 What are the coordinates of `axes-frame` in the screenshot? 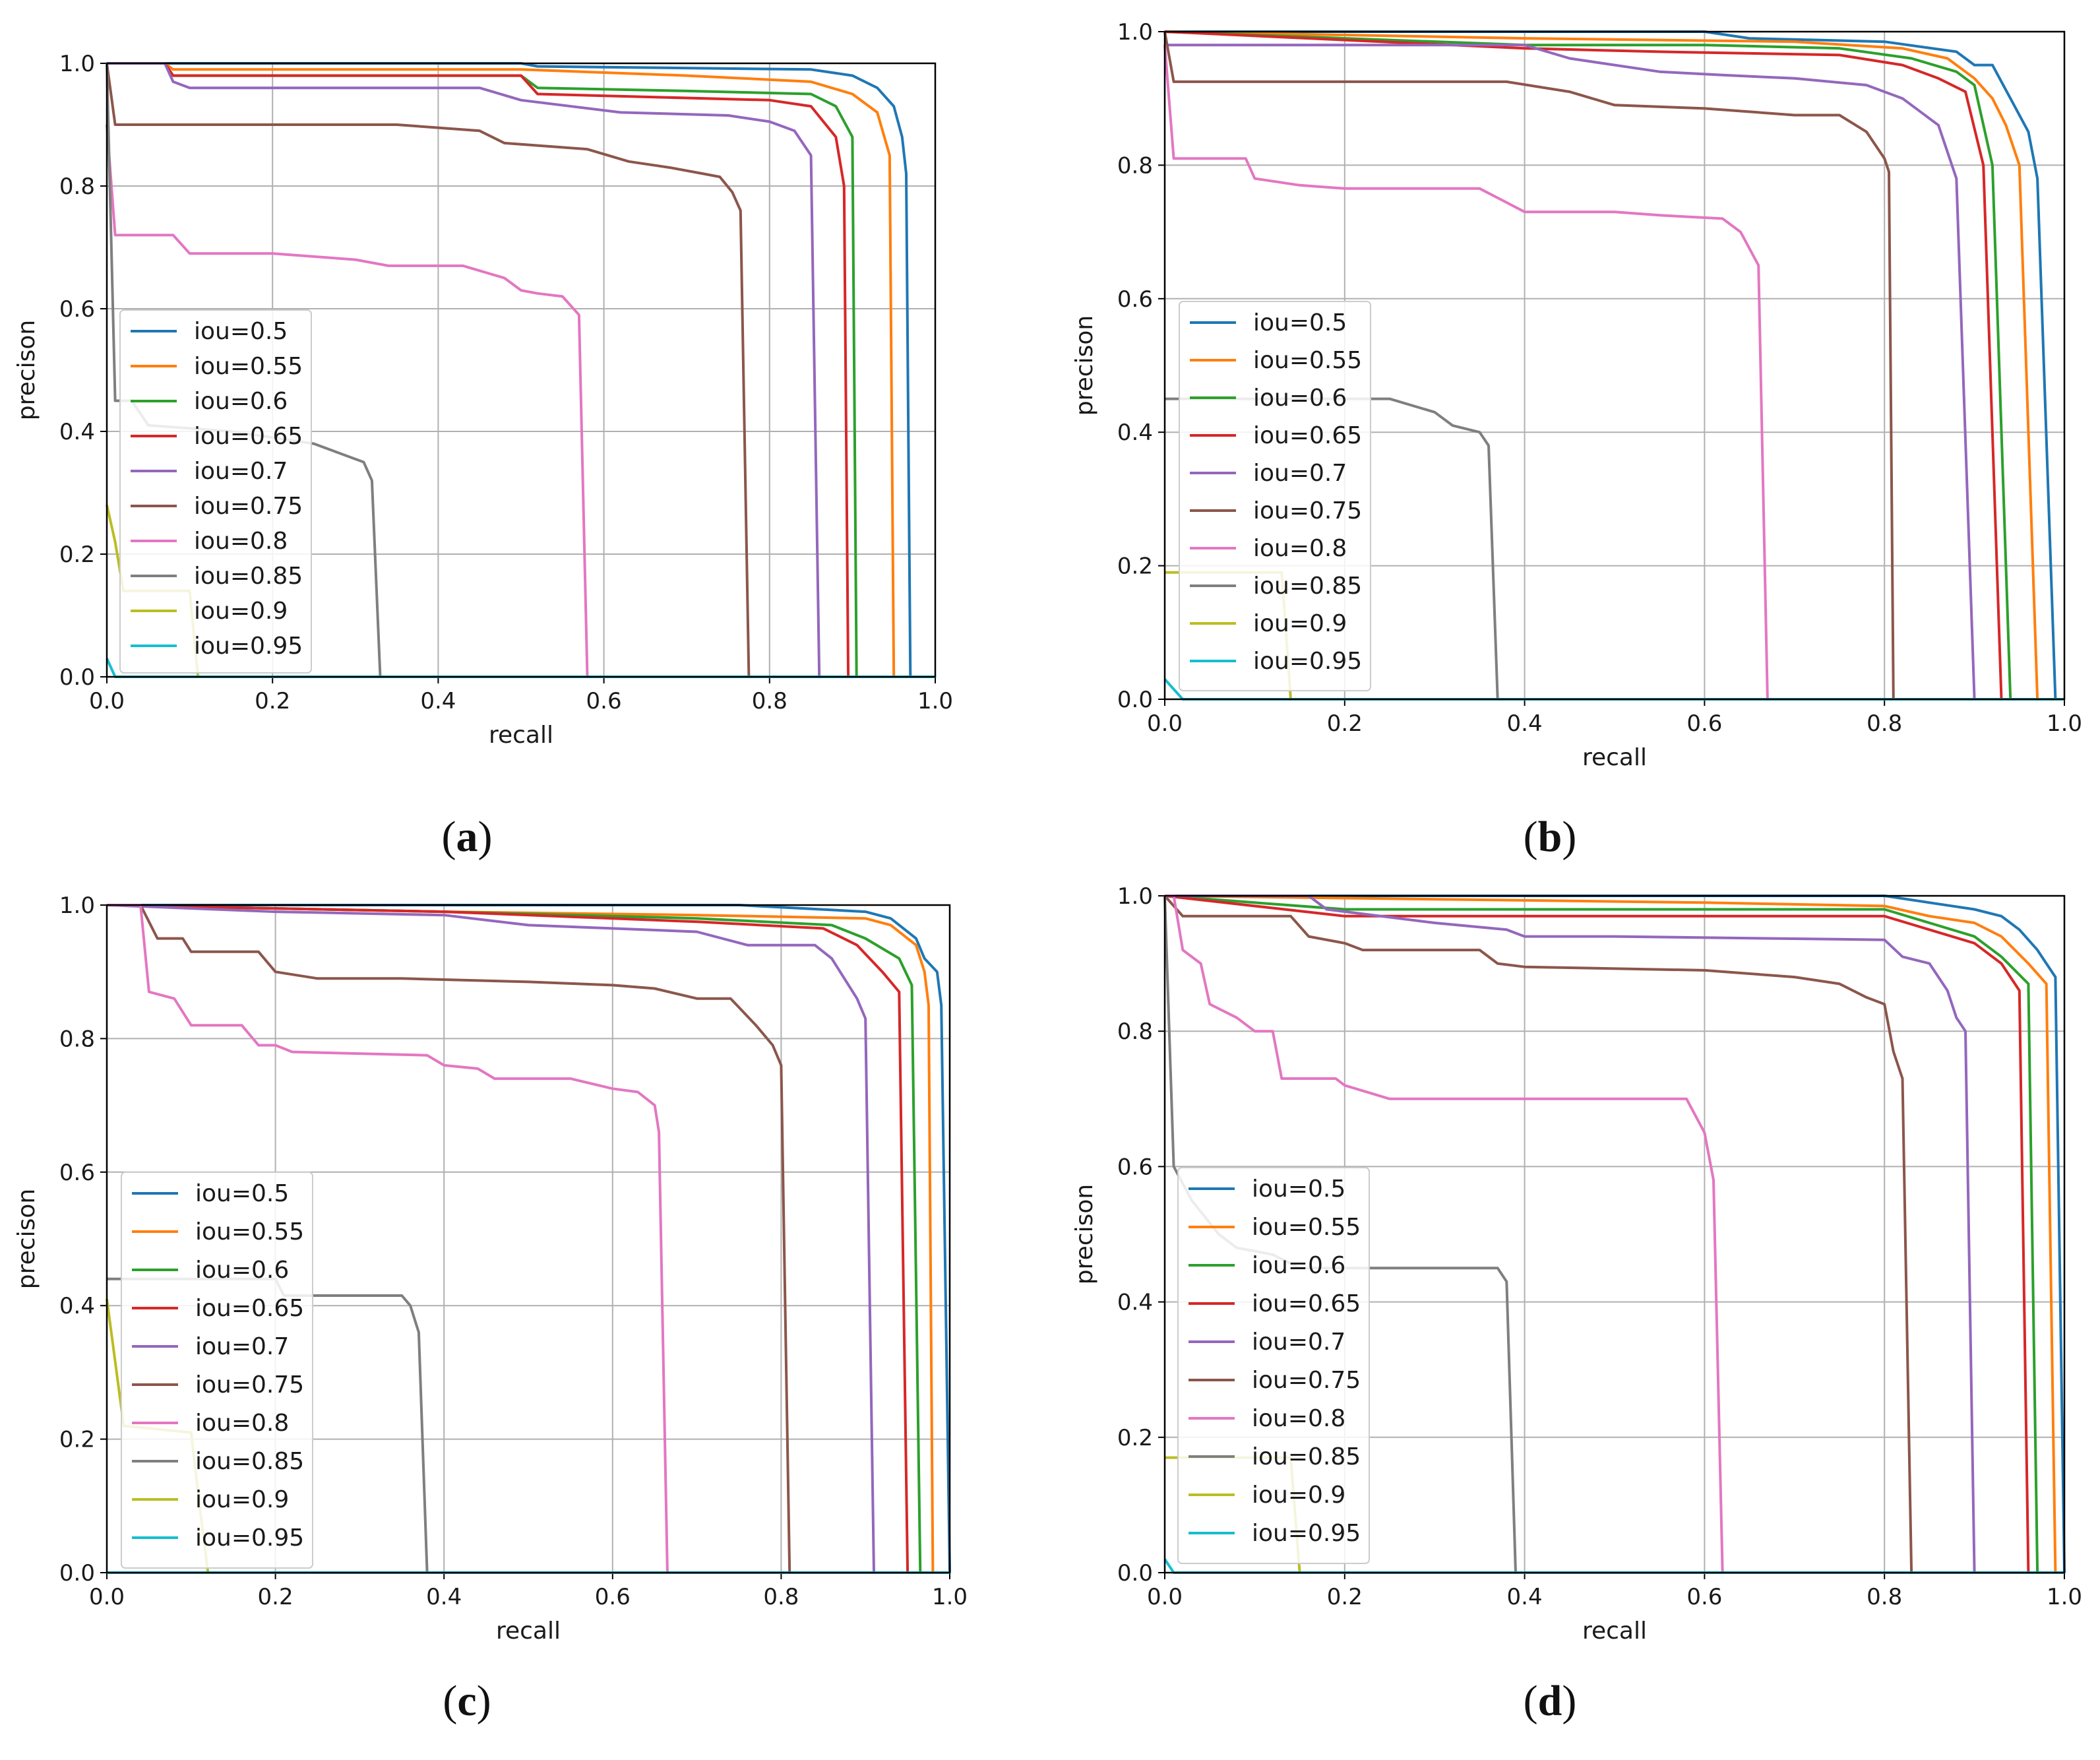 It's located at (521, 370).